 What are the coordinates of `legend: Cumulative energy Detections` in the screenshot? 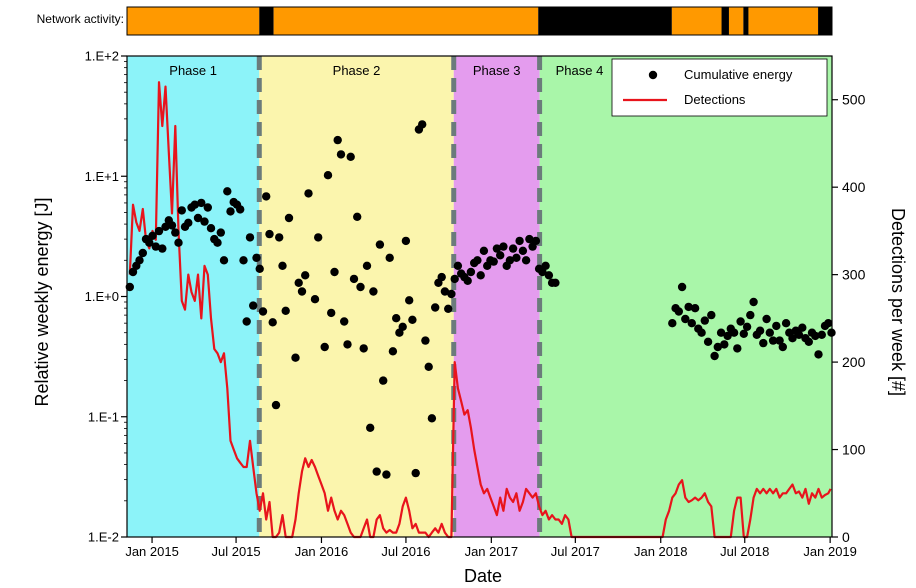 It's located at (719, 87).